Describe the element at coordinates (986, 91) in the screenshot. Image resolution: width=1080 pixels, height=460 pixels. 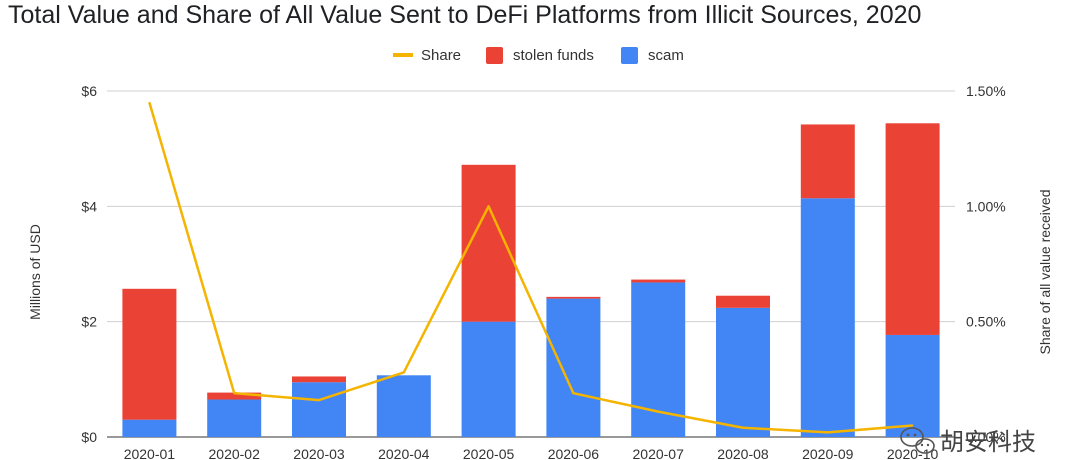
I see `y2-tick-label: 1.50%` at that location.